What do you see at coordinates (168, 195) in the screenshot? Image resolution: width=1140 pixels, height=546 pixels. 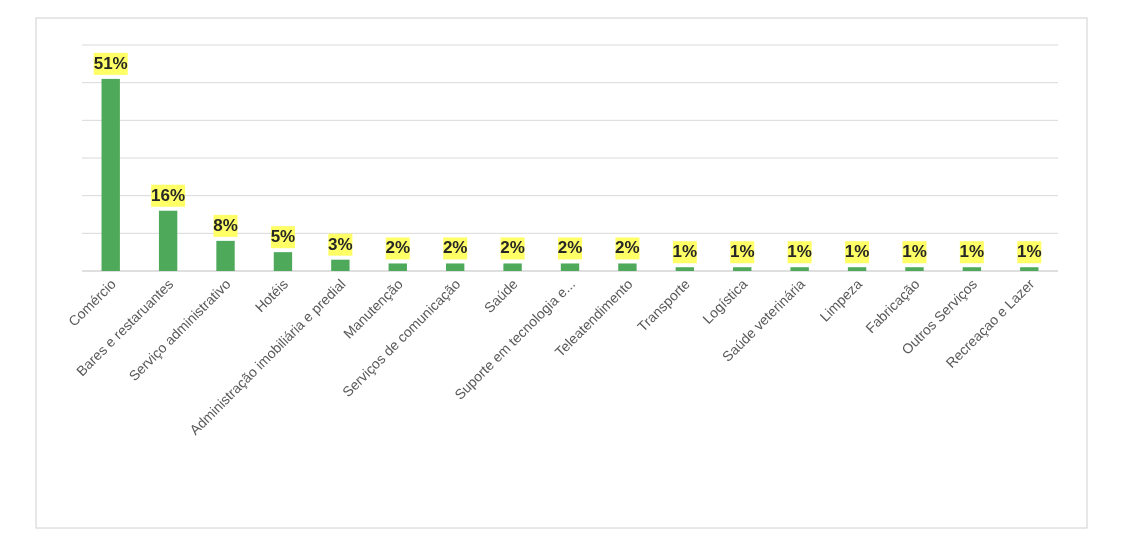 I see `data-label: 16%` at bounding box center [168, 195].